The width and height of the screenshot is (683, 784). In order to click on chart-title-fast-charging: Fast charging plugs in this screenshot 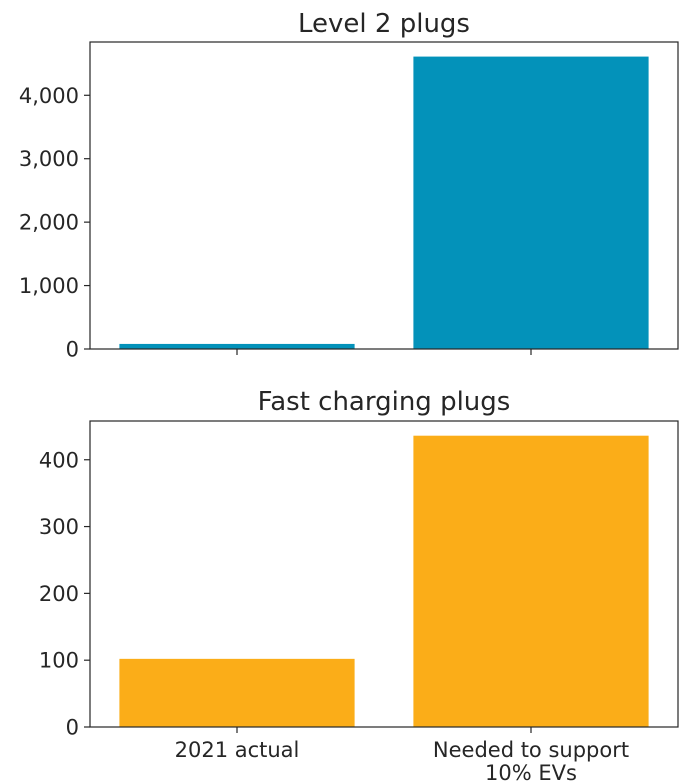, I will do `click(384, 402)`.